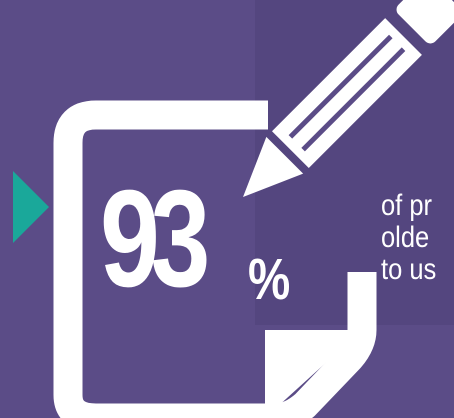  I want to click on stat-number: 93, so click(155, 239).